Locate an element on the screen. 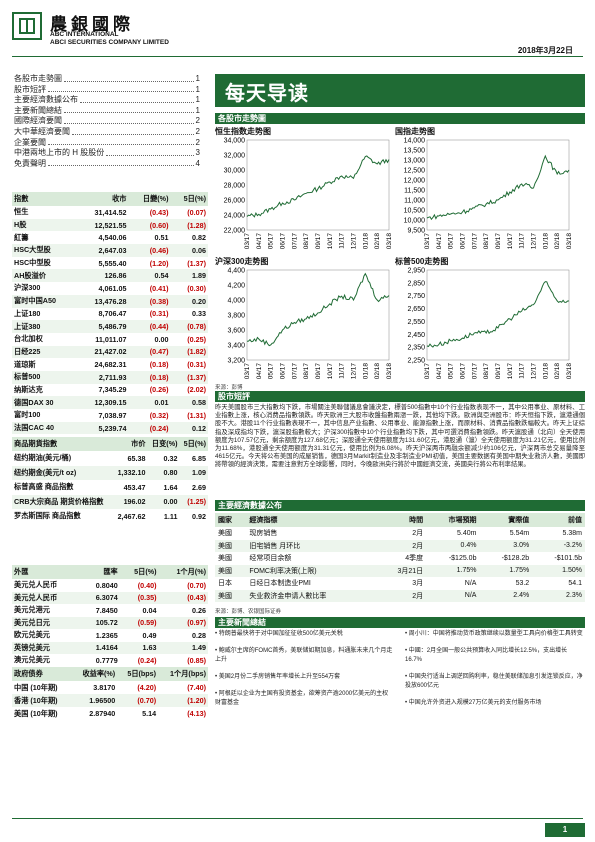  x-tick-label: 11/17 is located at coordinates (522, 241).